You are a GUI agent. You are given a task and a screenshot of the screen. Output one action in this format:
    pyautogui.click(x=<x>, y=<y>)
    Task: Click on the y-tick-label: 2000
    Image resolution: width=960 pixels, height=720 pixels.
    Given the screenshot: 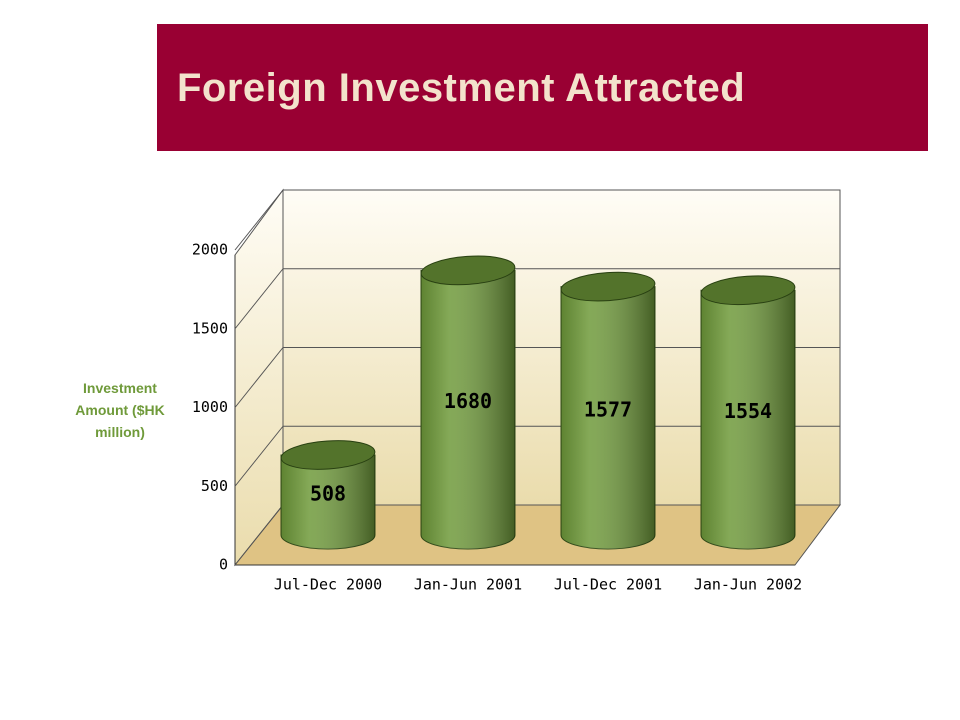 What is the action you would take?
    pyautogui.click(x=210, y=250)
    